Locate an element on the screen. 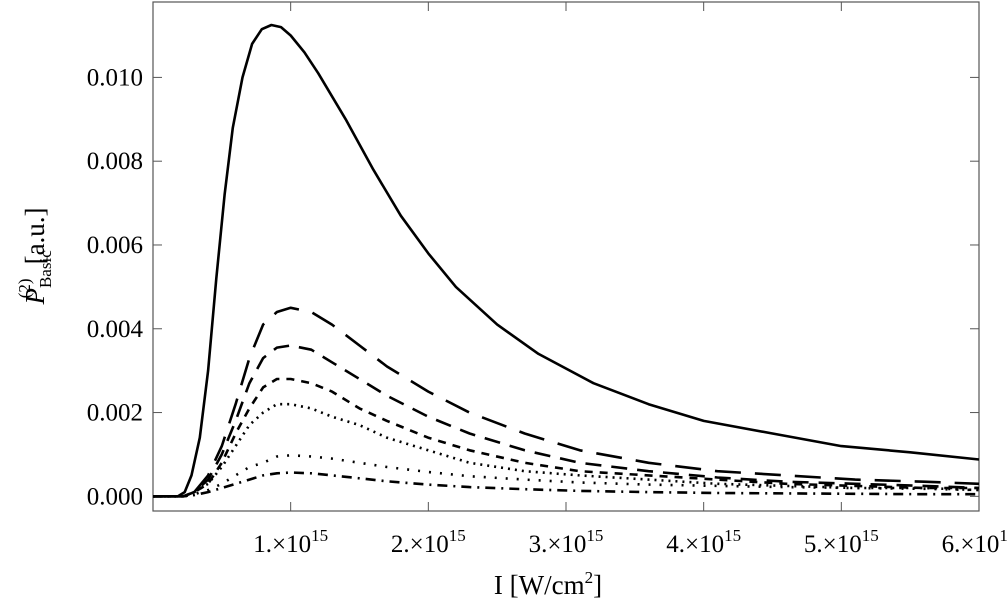 The width and height of the screenshot is (1008, 613). x-tick-mantissa: 1. is located at coordinates (262, 544).